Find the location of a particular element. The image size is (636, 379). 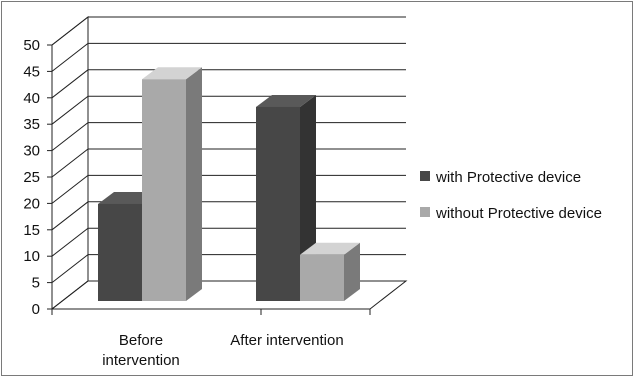

y-tick-label: 30 is located at coordinates (31, 151).